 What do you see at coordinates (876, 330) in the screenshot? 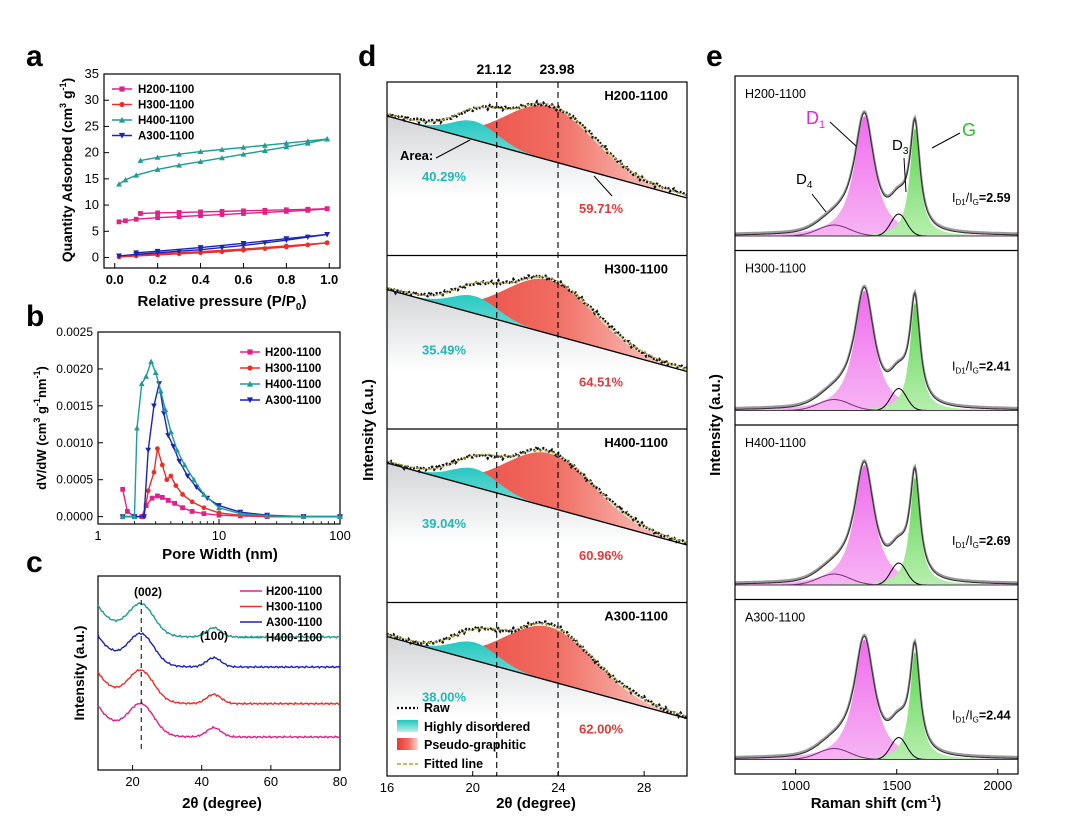
I see `e-subpanel-1: H300-1100 ID1/IG=2.41` at bounding box center [876, 330].